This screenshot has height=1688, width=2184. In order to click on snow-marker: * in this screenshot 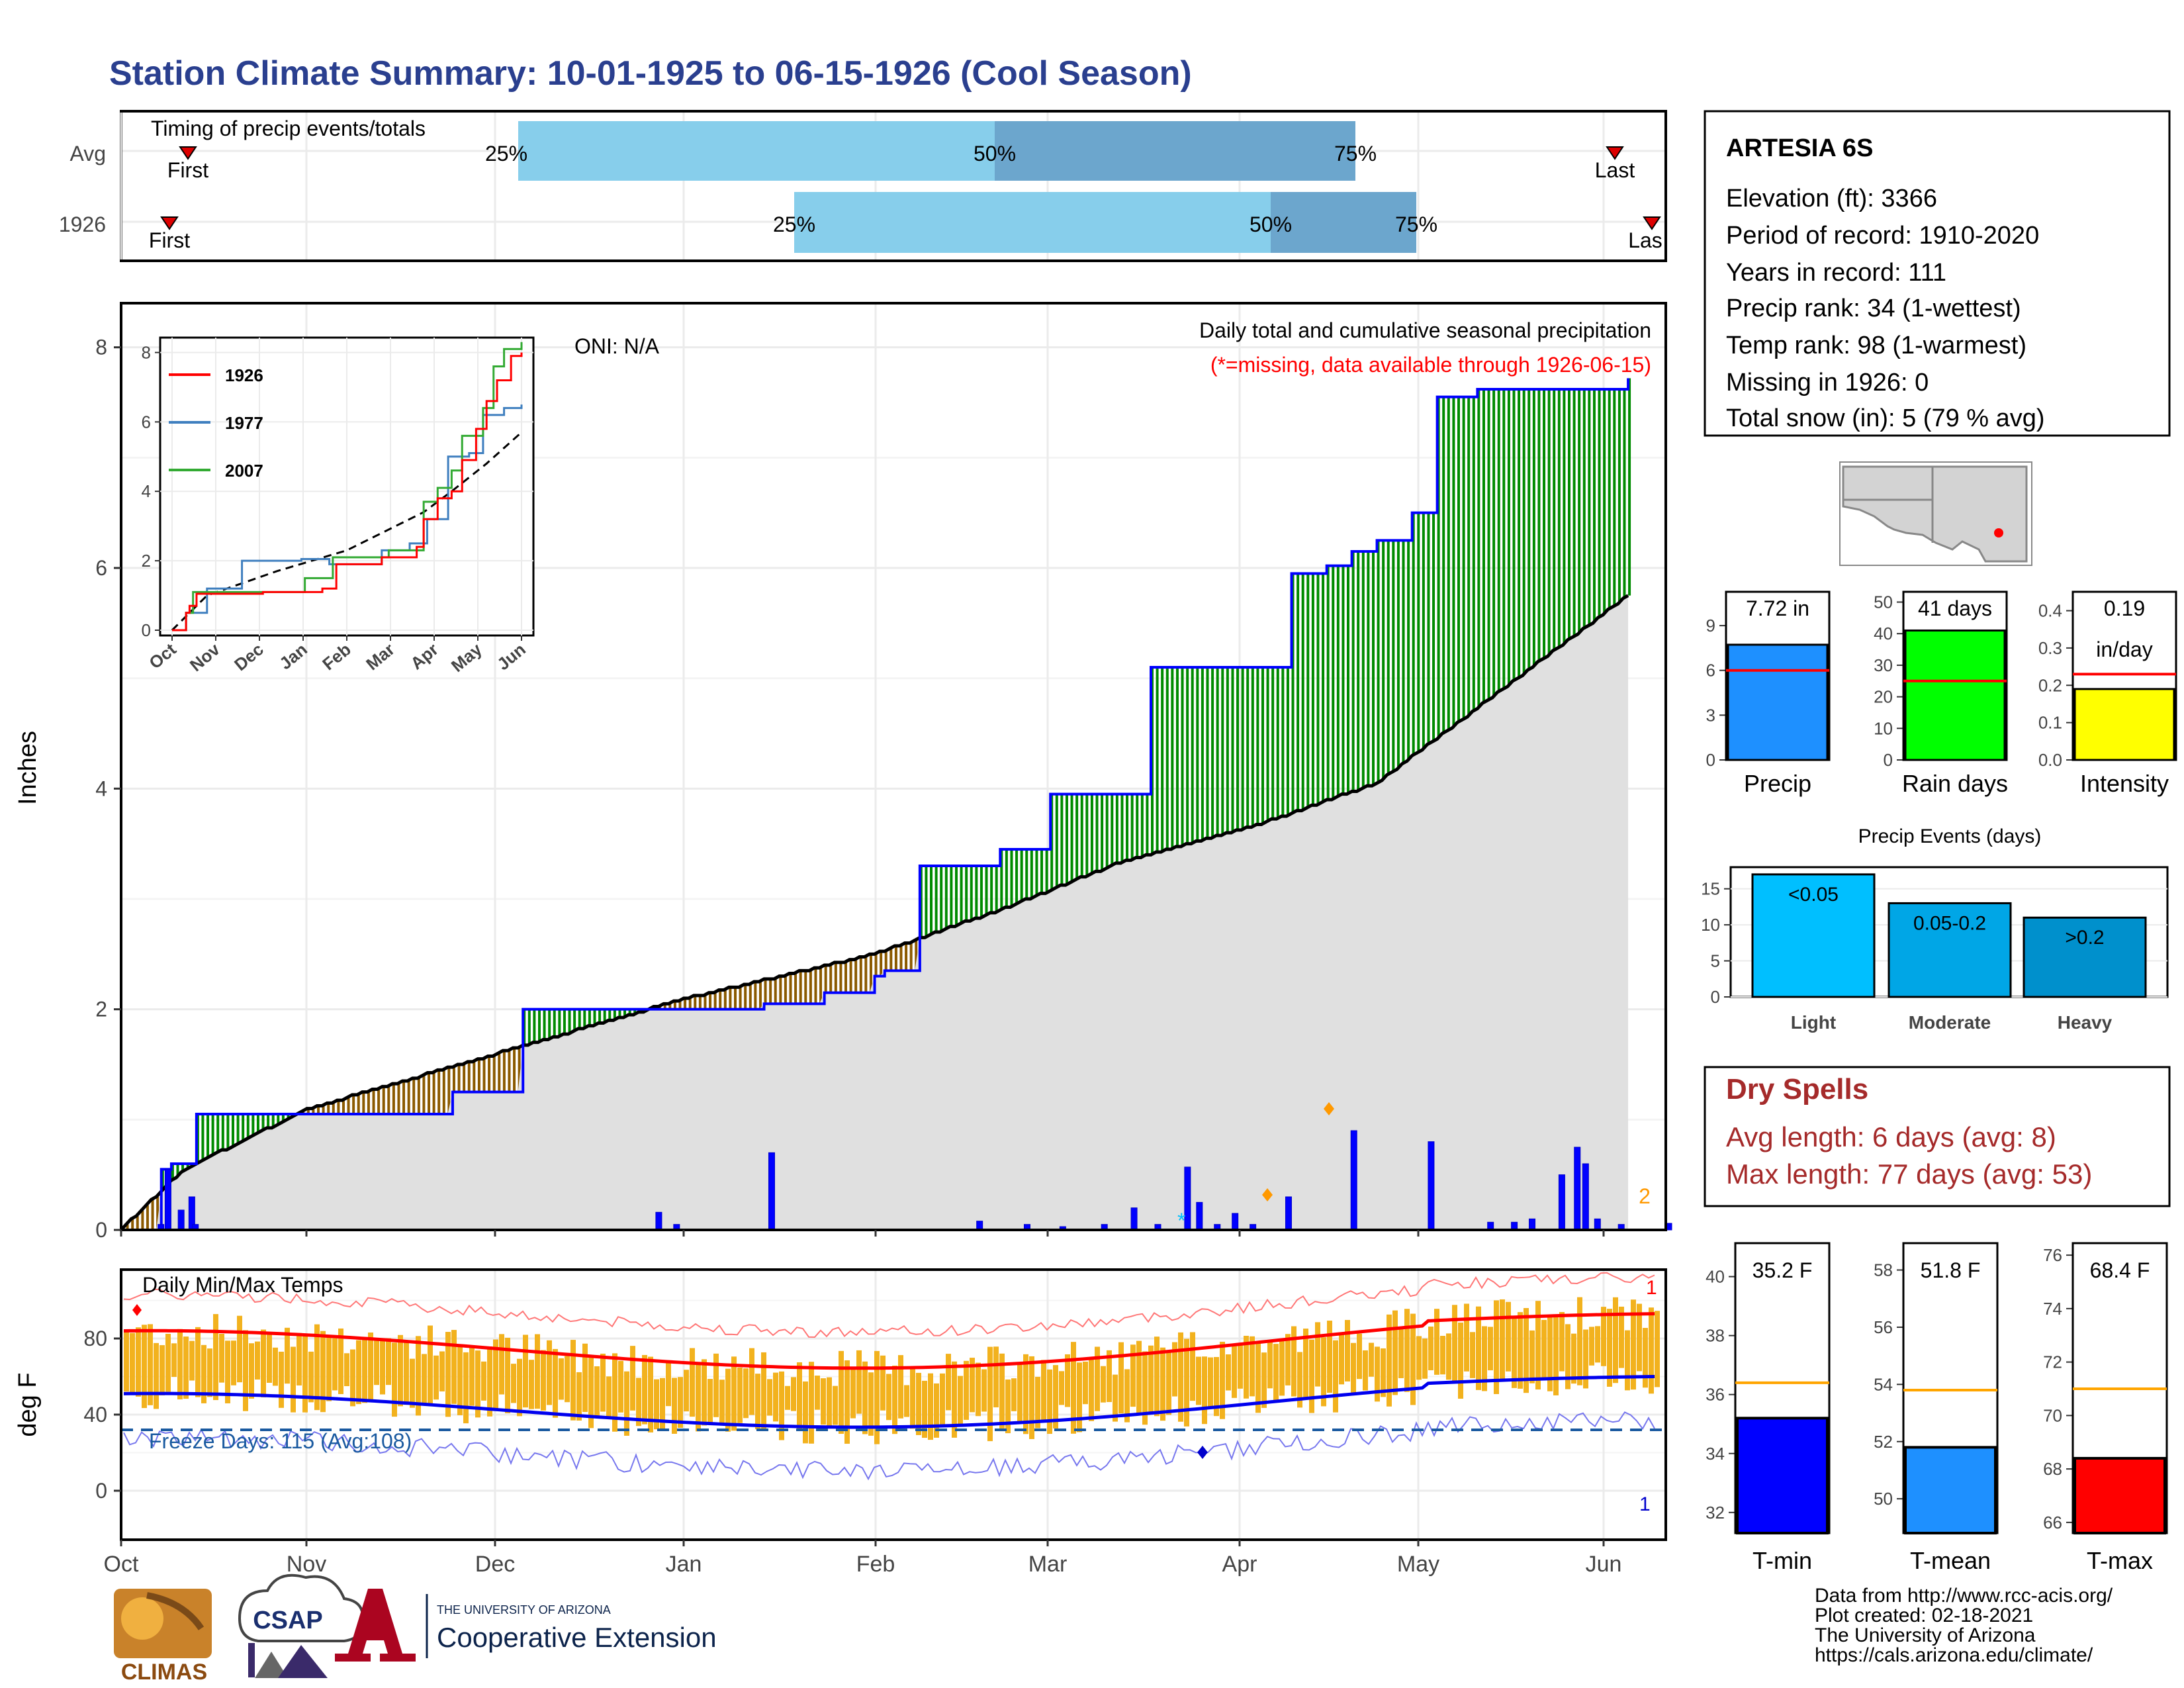, I will do `click(1181, 1221)`.